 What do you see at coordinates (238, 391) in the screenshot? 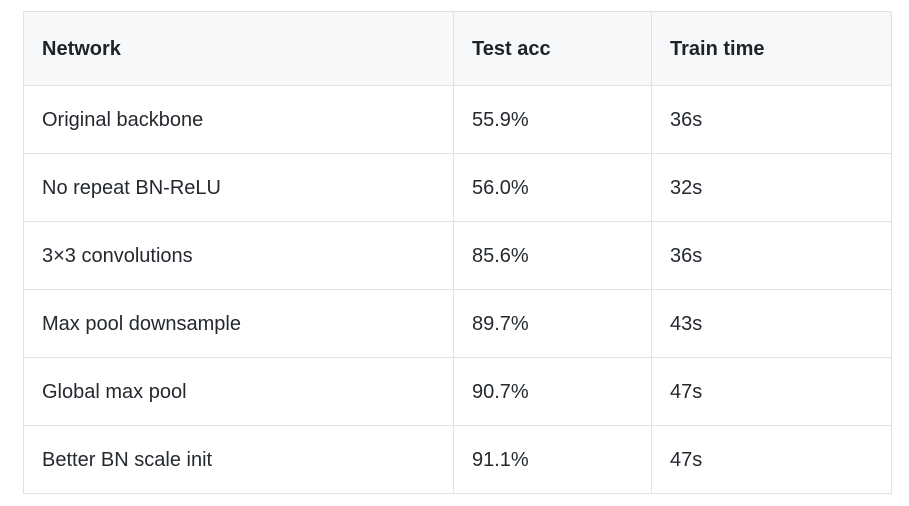
I see `network-cell: Global max pool` at bounding box center [238, 391].